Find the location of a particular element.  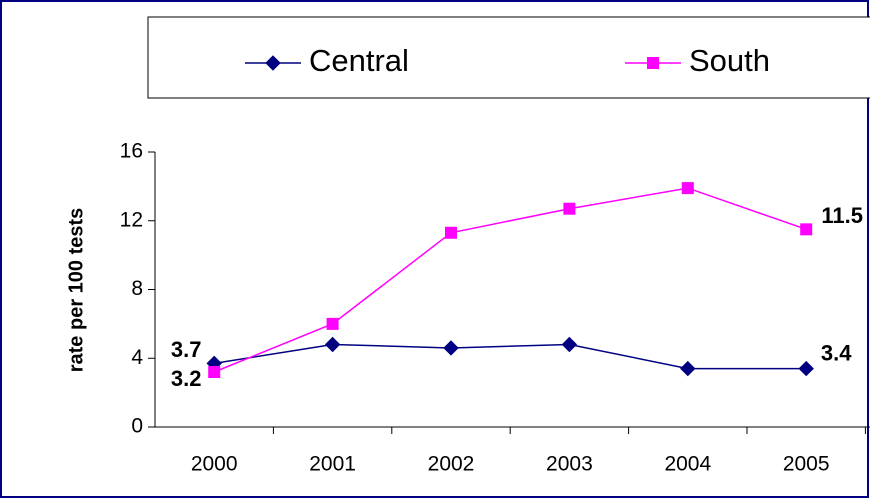

y-axis-label: rate per 100 tests is located at coordinates (76, 290).